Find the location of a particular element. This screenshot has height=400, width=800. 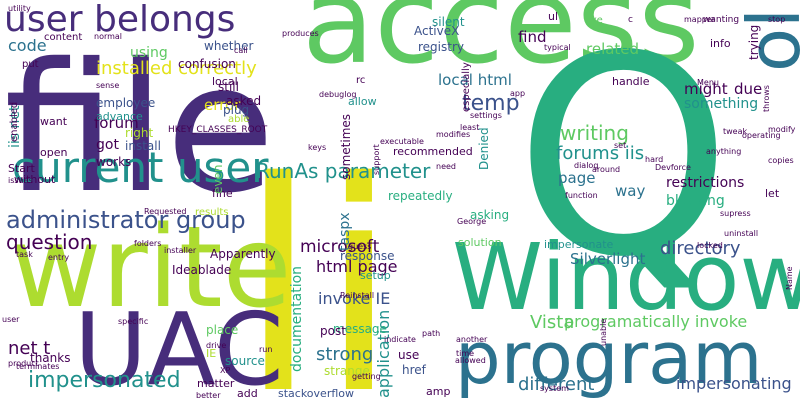

cloud-word: html page is located at coordinates (357, 266).